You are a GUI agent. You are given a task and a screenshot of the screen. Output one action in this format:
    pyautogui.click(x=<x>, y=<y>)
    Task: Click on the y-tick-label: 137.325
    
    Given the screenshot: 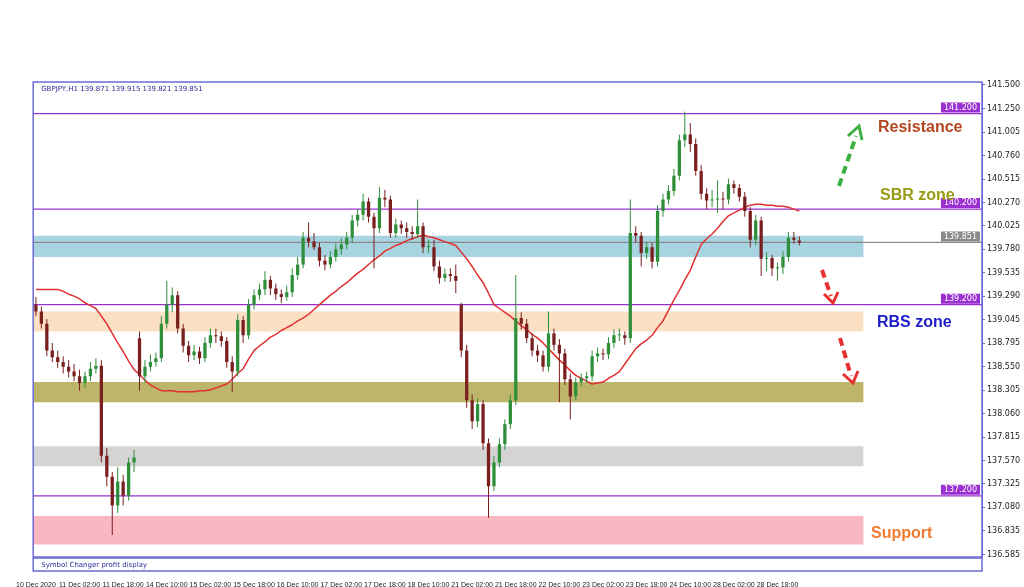 What is the action you would take?
    pyautogui.click(x=1004, y=483)
    